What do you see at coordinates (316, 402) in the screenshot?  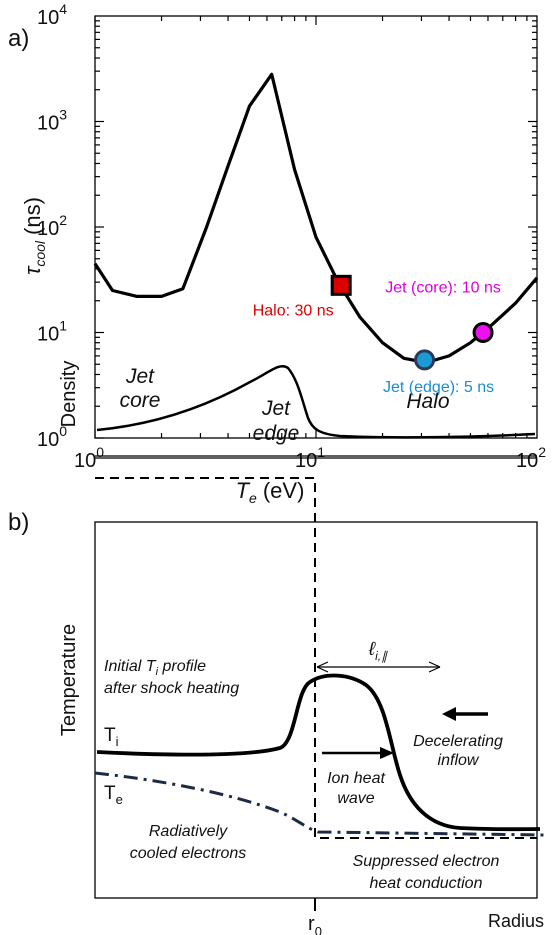 I see `density-profile` at bounding box center [316, 402].